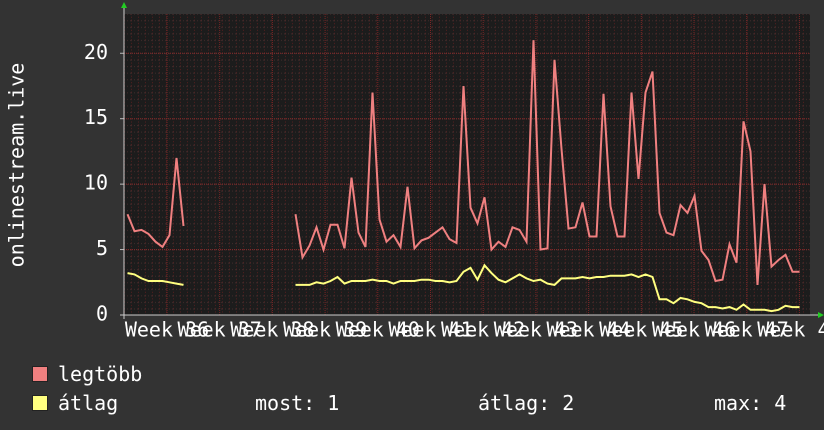  What do you see at coordinates (483, 330) in the screenshot?
I see `x-tick-label: Week 42` at bounding box center [483, 330].